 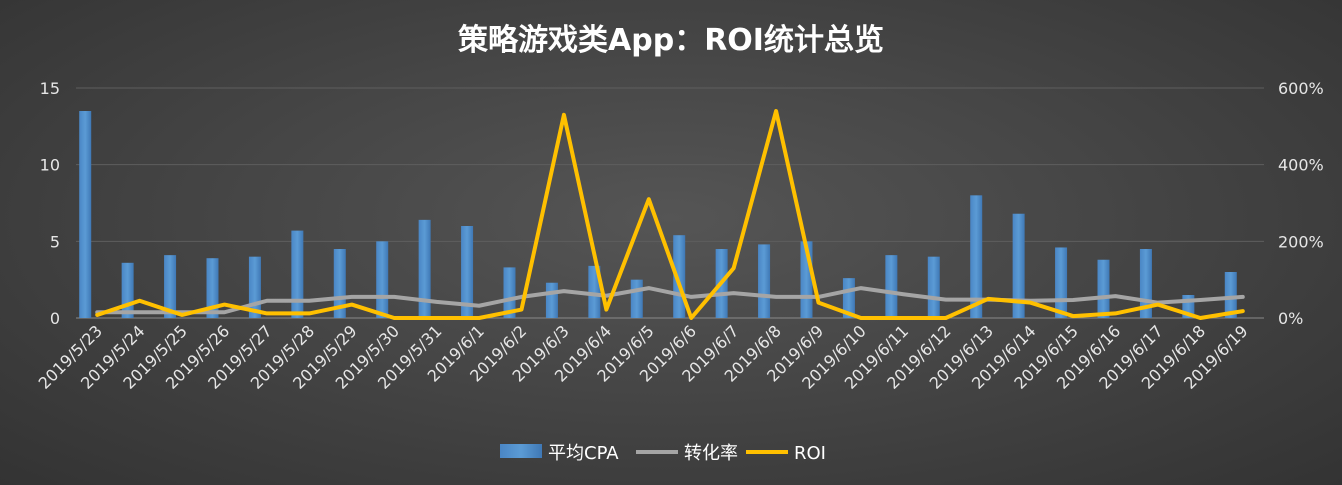 What do you see at coordinates (671, 40) in the screenshot?
I see `chart-title: 策略游戏类App：ROI统计总览` at bounding box center [671, 40].